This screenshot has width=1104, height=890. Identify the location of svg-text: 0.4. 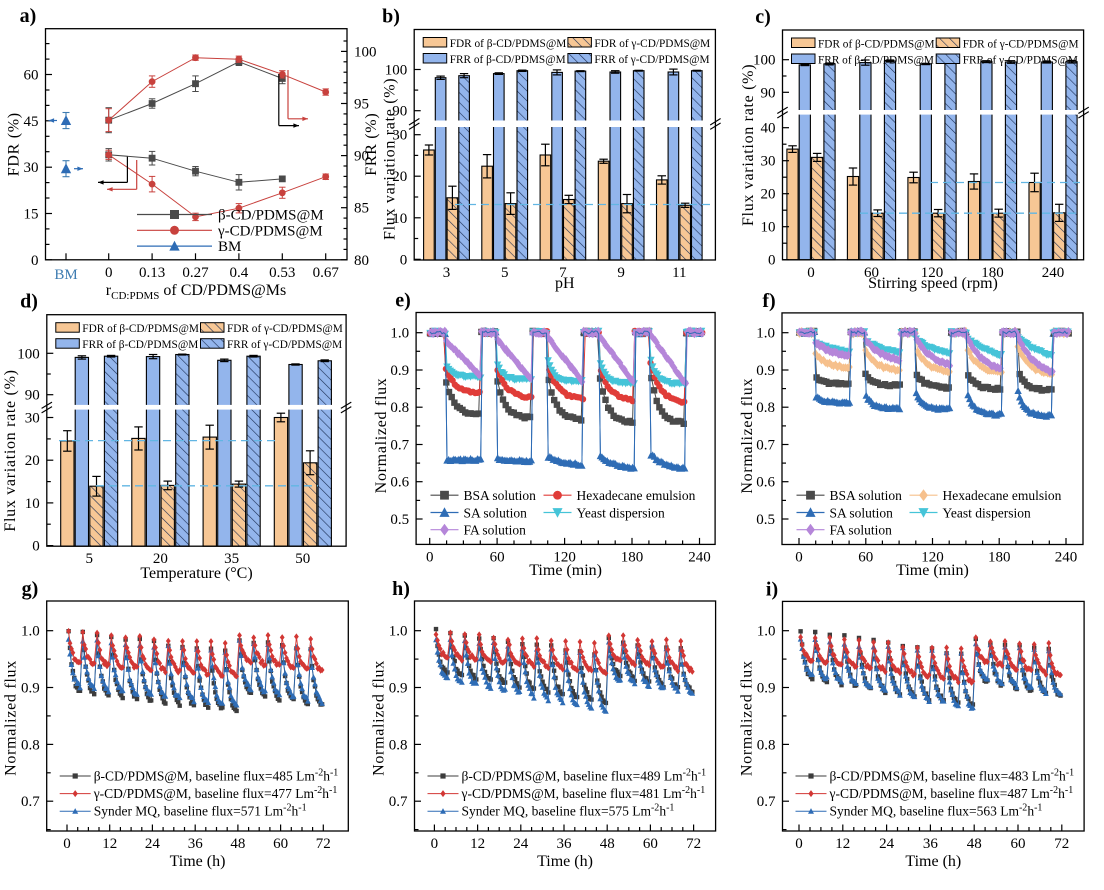
(239, 273).